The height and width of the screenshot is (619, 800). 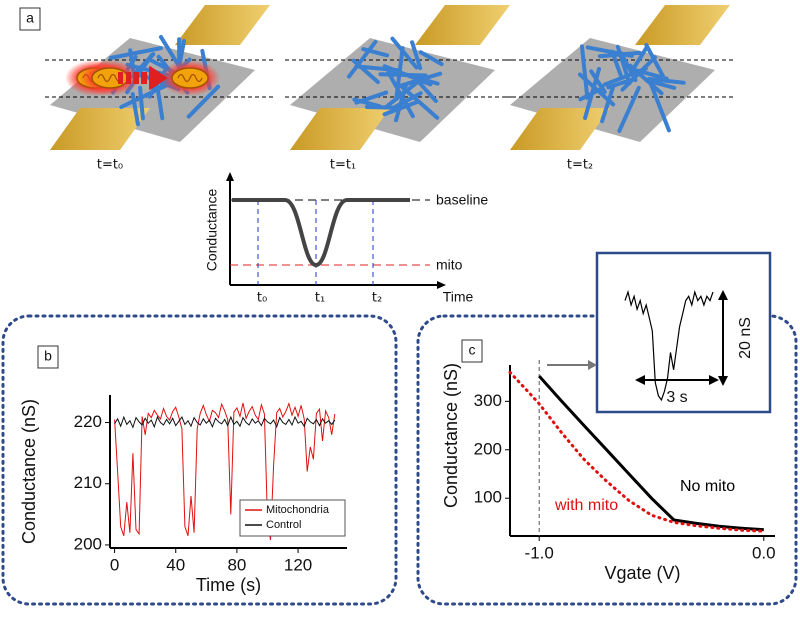 I want to click on time-label: t=t₂, so click(x=580, y=165).